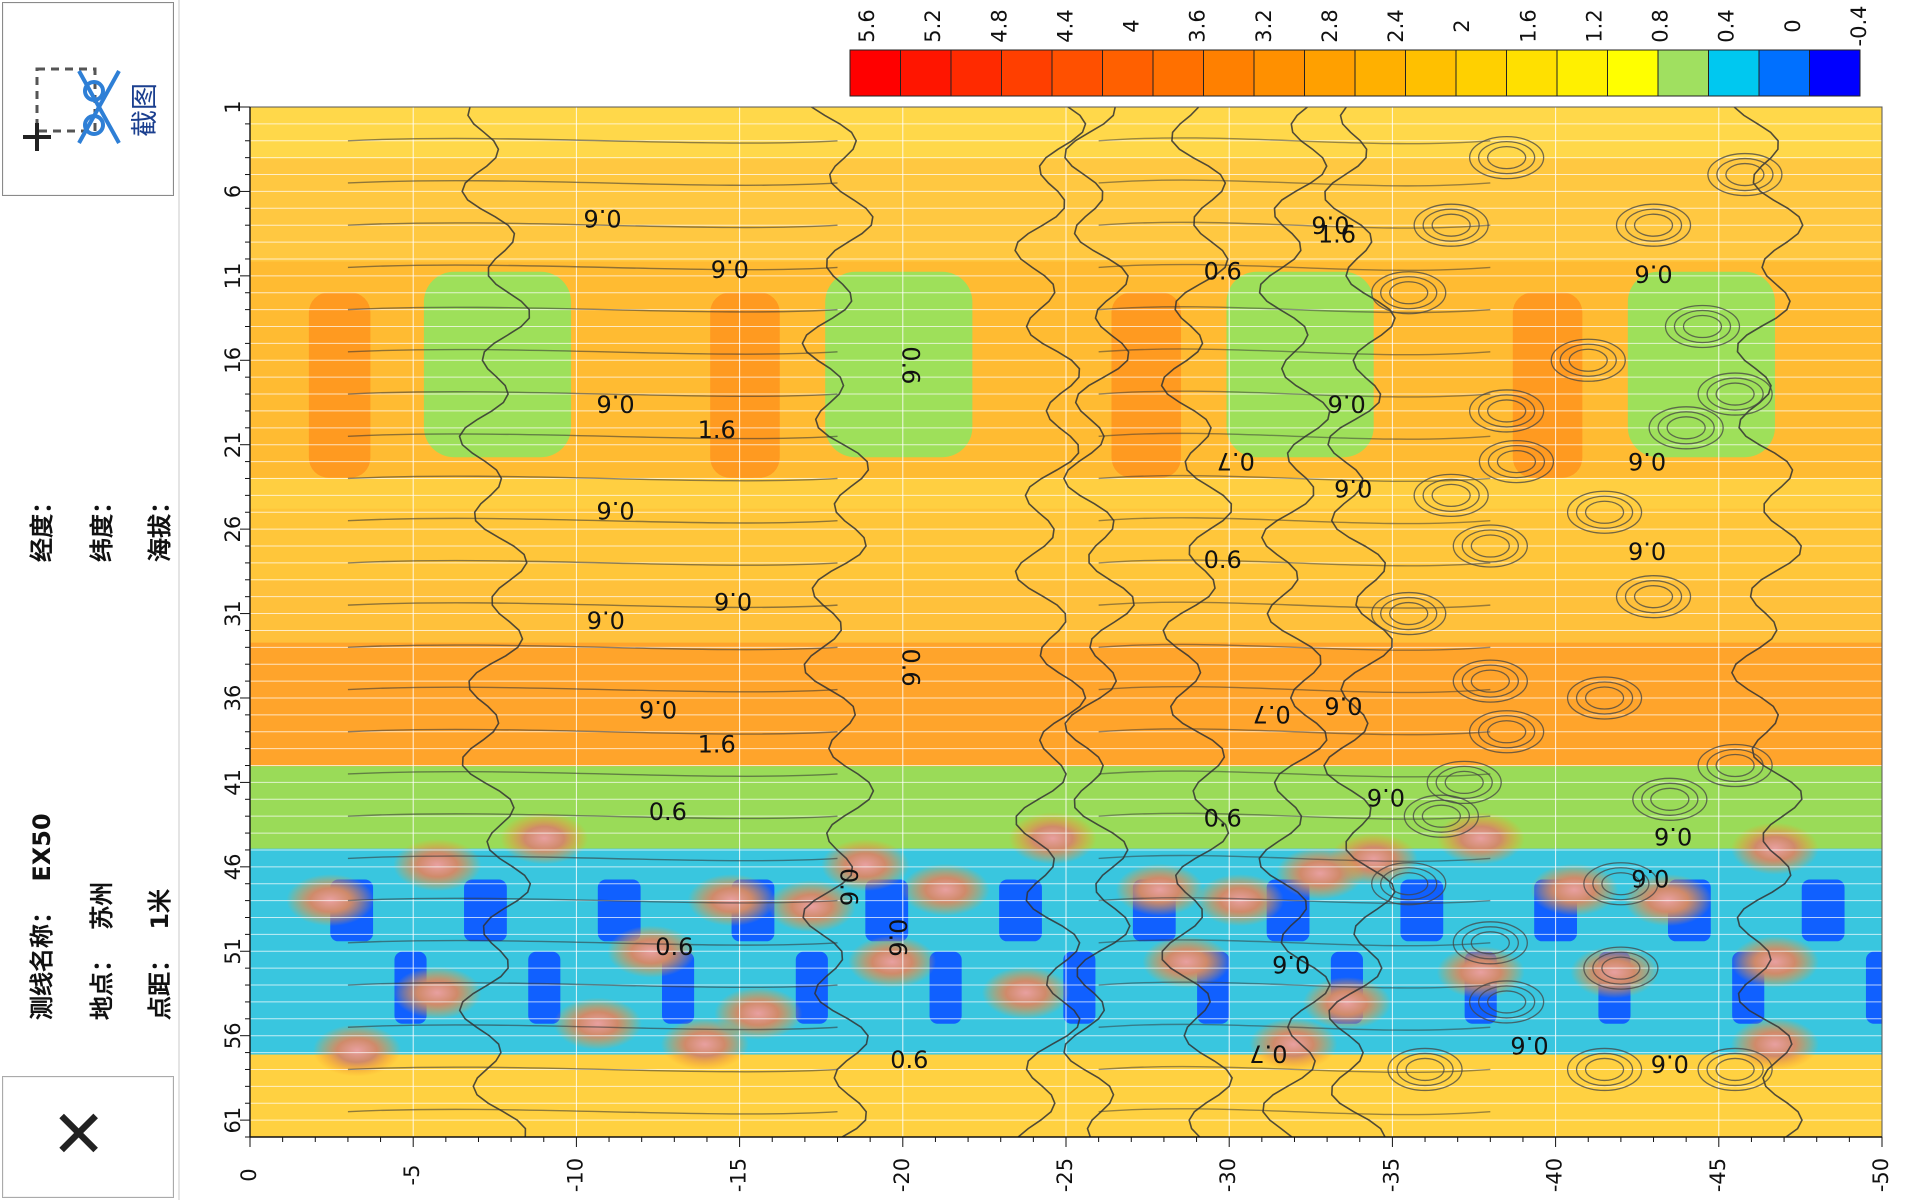 This screenshot has width=1920, height=1200. Describe the element at coordinates (249, 1174) in the screenshot. I see `depth-tick-label: 0` at that location.